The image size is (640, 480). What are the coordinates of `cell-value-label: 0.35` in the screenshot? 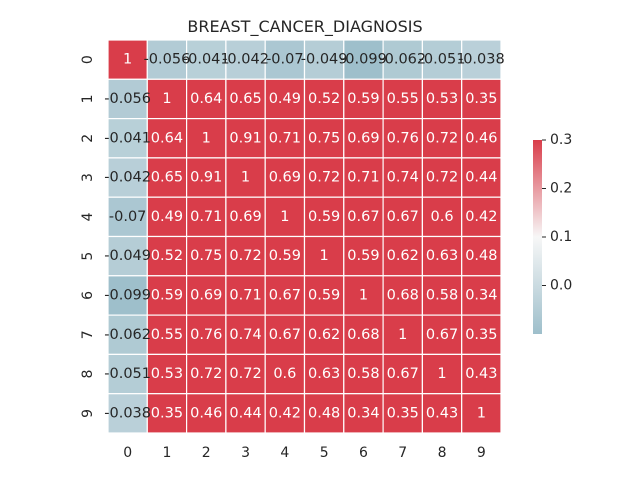 It's located at (481, 335).